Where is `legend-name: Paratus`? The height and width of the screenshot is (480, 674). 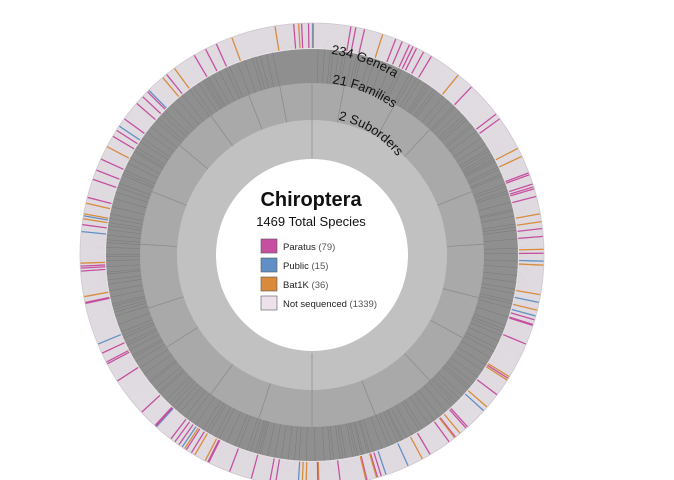 legend-name: Paratus is located at coordinates (300, 247).